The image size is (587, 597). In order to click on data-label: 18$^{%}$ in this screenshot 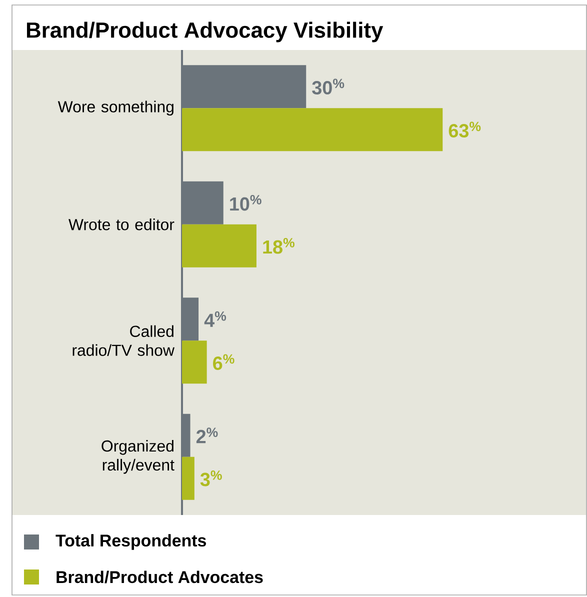, I will do `click(278, 246)`.